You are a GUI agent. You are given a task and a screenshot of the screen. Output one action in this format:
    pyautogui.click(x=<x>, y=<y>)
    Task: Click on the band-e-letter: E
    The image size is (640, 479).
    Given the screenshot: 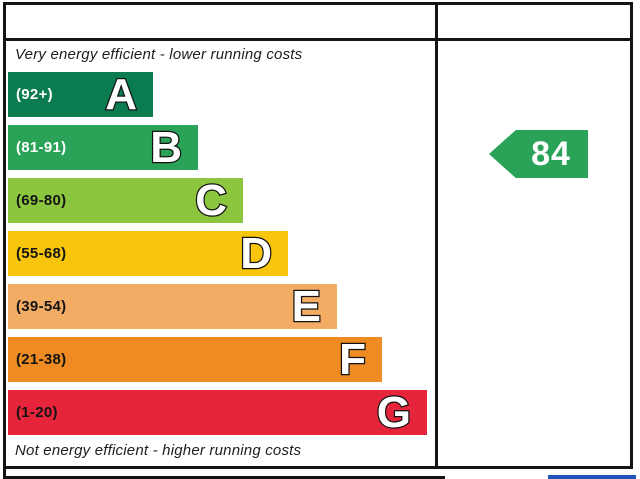 What is the action you would take?
    pyautogui.click(x=306, y=306)
    